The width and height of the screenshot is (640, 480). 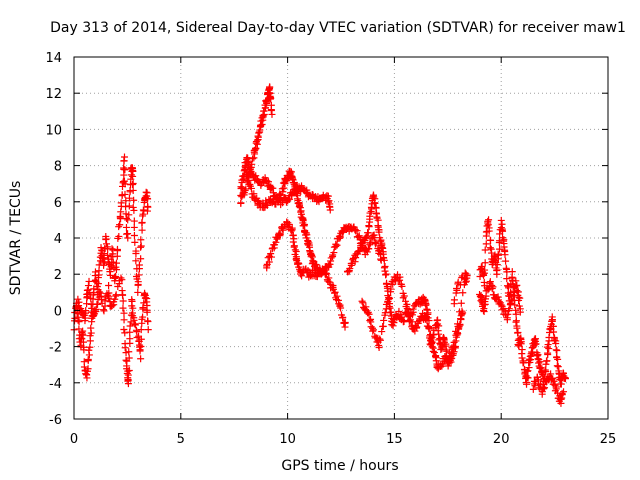 What do you see at coordinates (58, 311) in the screenshot?
I see `y-tick-label: 0` at bounding box center [58, 311].